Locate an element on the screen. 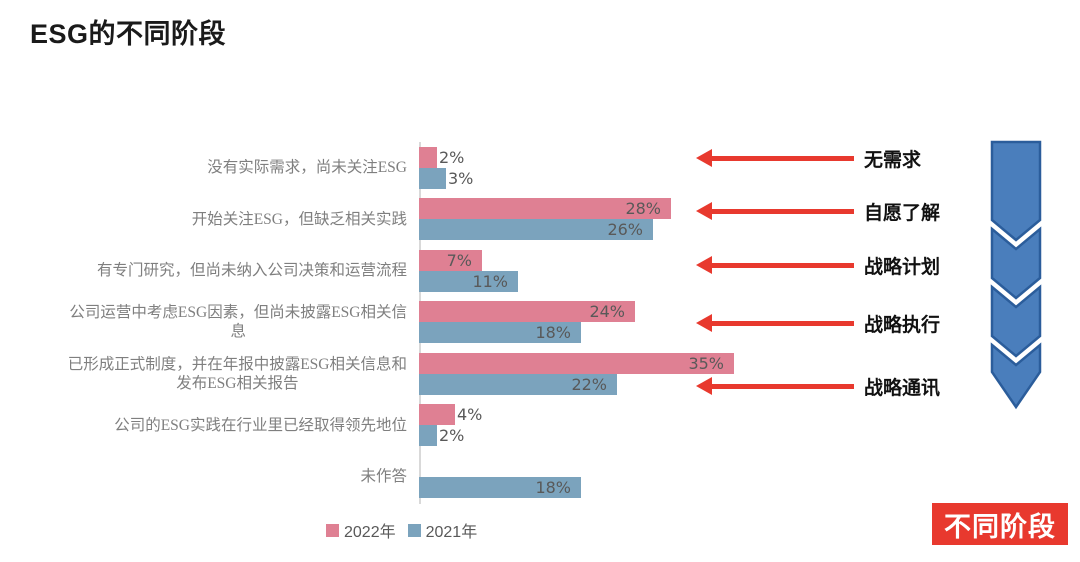  bar-2022: 35% is located at coordinates (576, 363).